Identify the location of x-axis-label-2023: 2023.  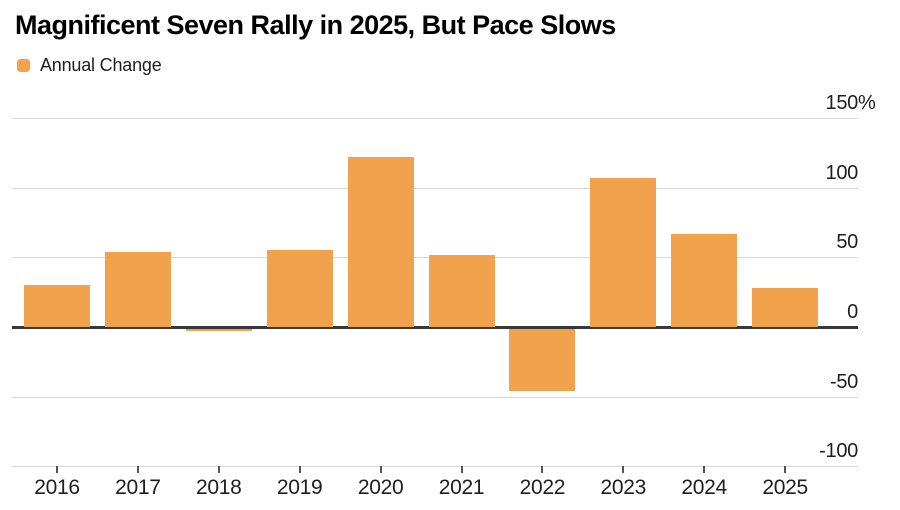
(623, 488).